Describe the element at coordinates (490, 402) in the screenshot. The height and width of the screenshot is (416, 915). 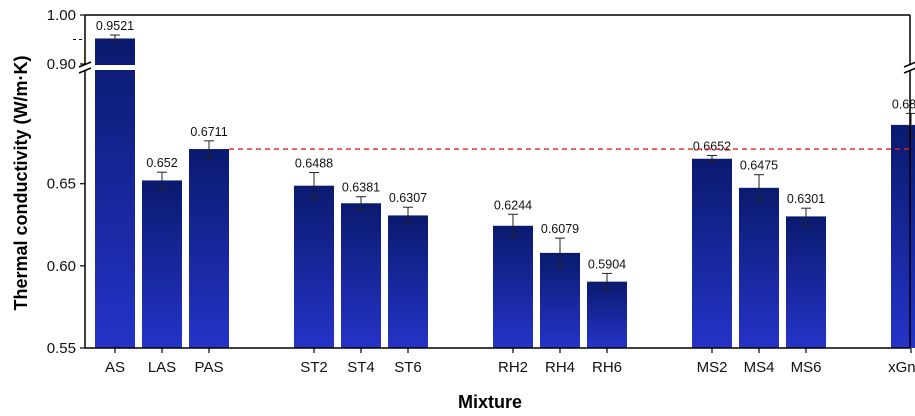
I see `x-axis-title: Mixture` at that location.